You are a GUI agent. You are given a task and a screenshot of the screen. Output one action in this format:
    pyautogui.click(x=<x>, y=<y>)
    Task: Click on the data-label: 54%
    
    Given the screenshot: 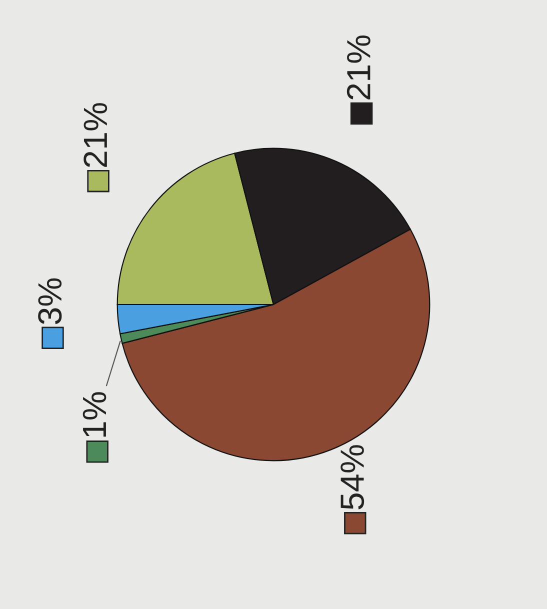 What is the action you would take?
    pyautogui.click(x=352, y=477)
    